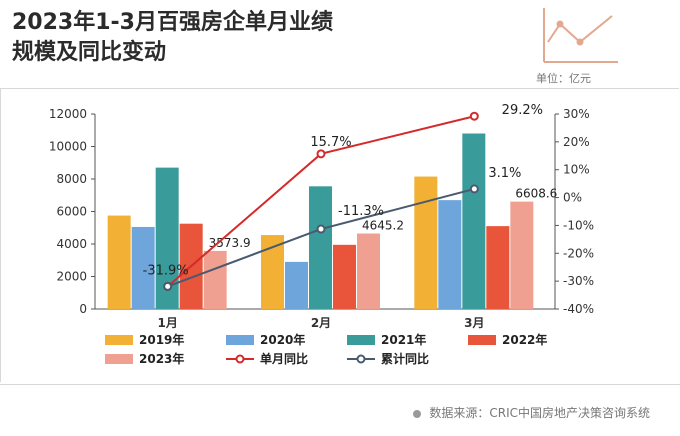  What do you see at coordinates (474, 323) in the screenshot?
I see `x-tick-label: 3月` at bounding box center [474, 323].